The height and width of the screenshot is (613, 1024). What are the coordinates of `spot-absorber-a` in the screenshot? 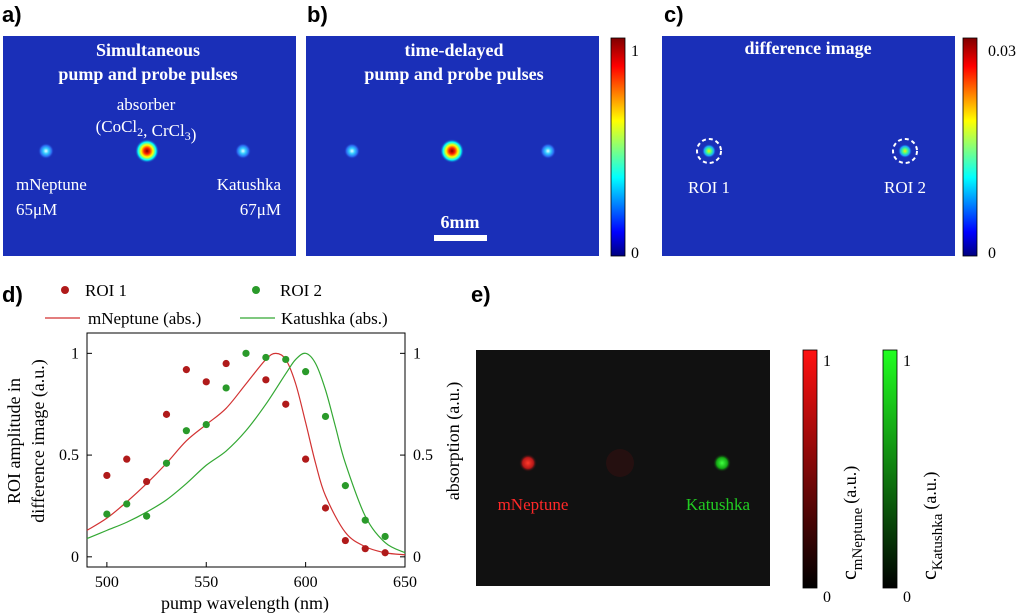 It's located at (147, 151).